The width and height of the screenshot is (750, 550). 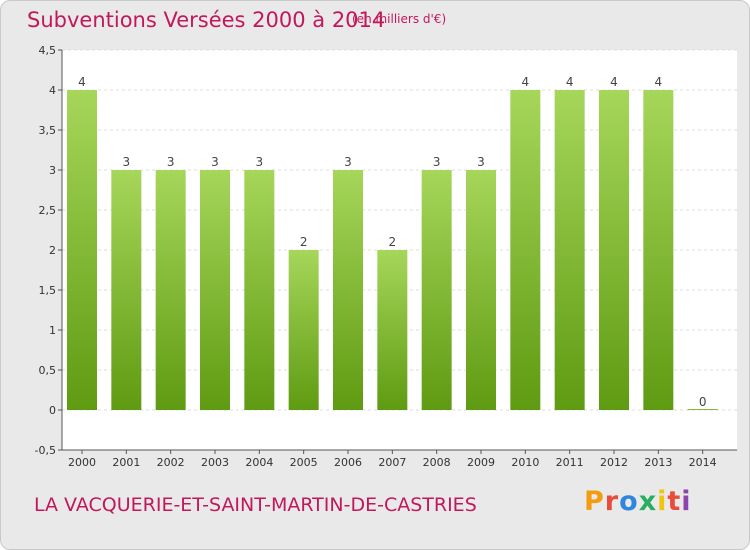 I want to click on bar-2008, so click(x=436, y=290).